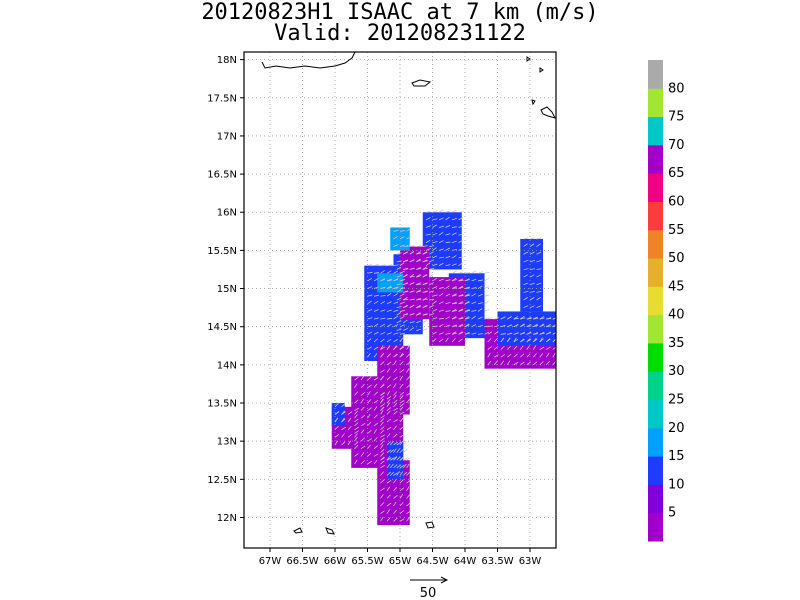 The image size is (800, 600). I want to click on coastline-aruba, so click(298, 530).